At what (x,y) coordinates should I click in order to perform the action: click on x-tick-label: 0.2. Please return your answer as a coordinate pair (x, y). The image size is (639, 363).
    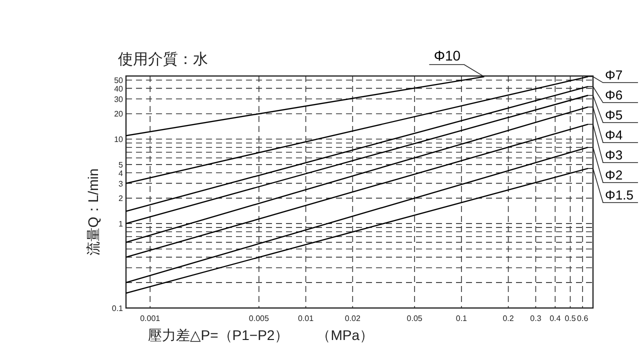
    Looking at the image, I should click on (508, 318).